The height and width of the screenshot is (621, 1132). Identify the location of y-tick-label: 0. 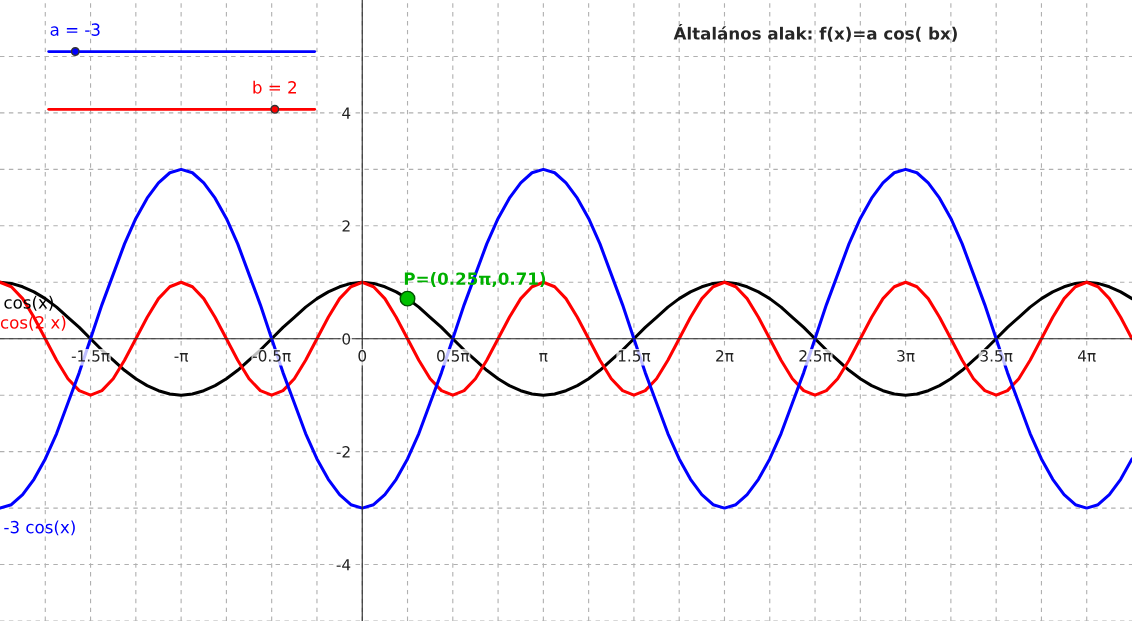
(346, 339).